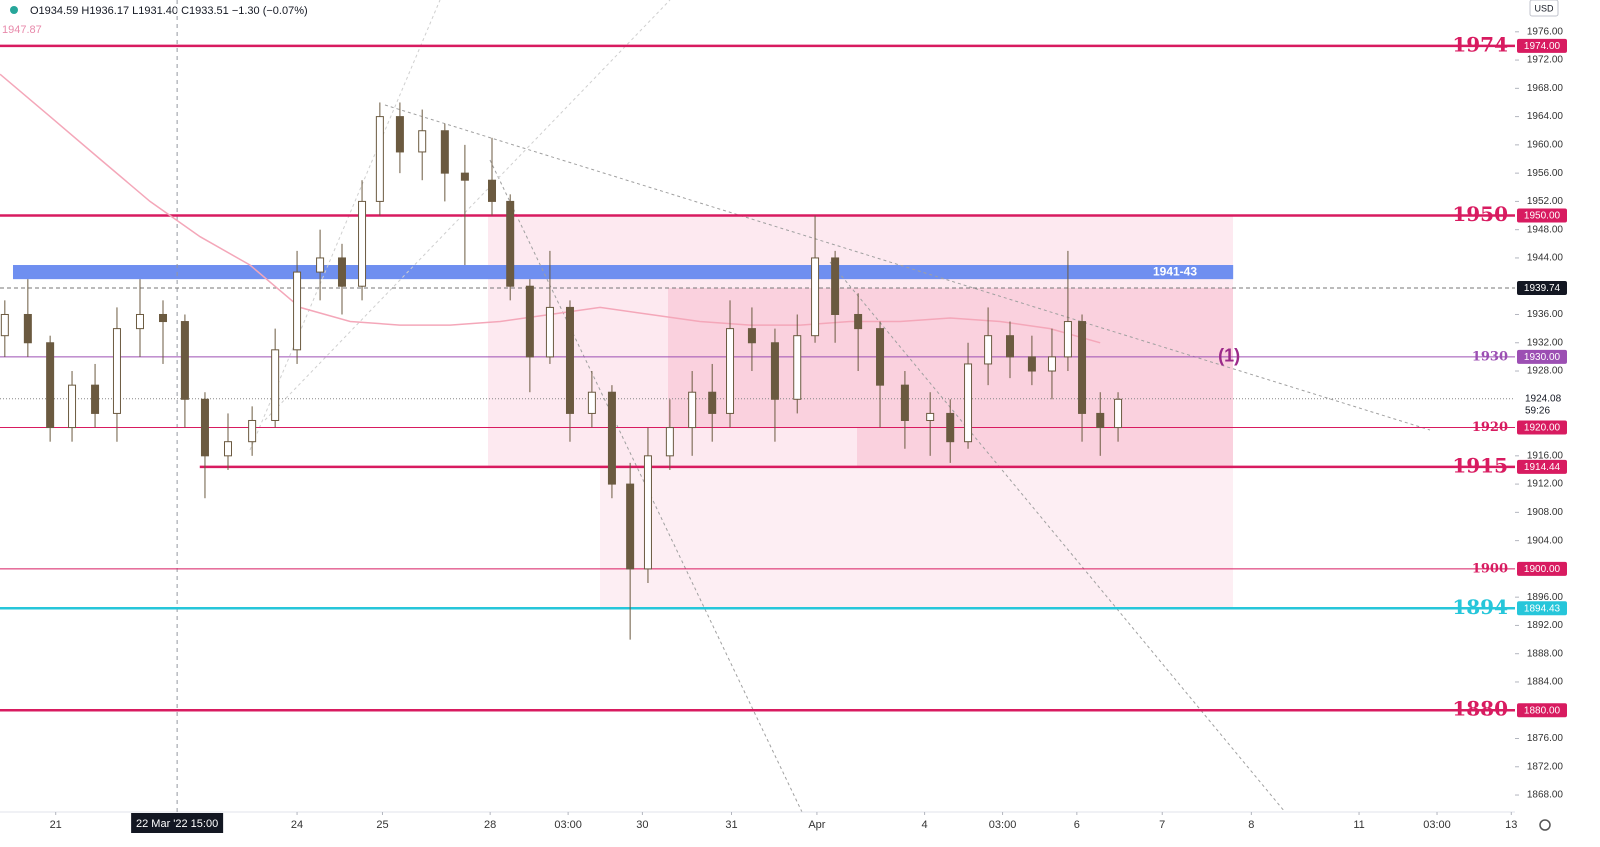 This screenshot has height=847, width=1600. I want to click on currency-button, so click(1544, 8).